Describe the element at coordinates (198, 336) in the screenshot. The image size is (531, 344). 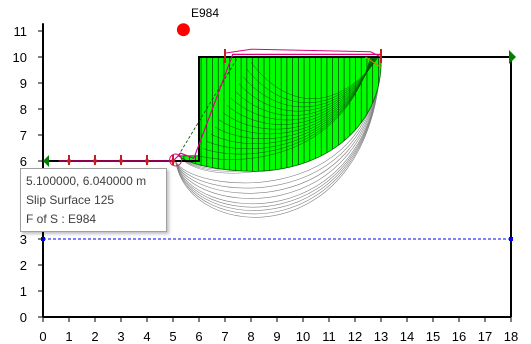
I see `x-tick-label: 6` at that location.